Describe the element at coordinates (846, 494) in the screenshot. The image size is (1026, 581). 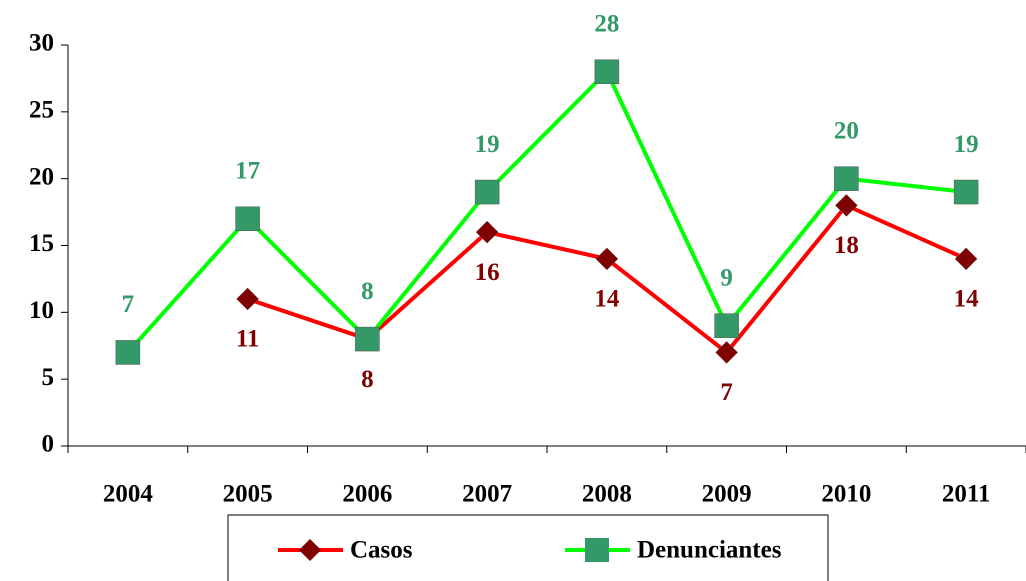
I see `x-tick-label: 2010` at that location.